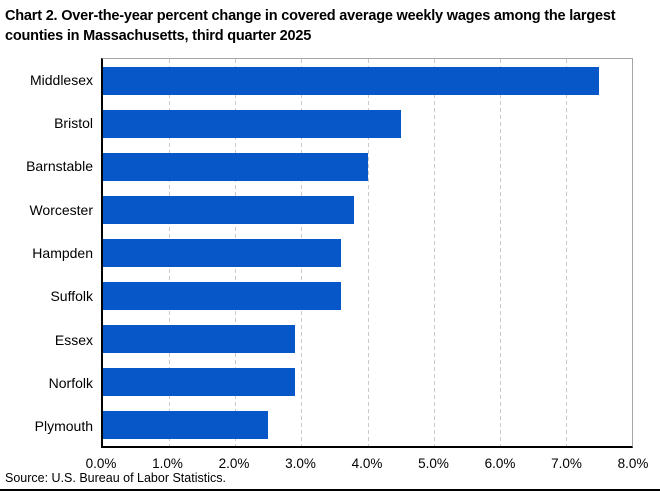 The width and height of the screenshot is (660, 494). I want to click on category-label-essex: Essex, so click(73, 339).